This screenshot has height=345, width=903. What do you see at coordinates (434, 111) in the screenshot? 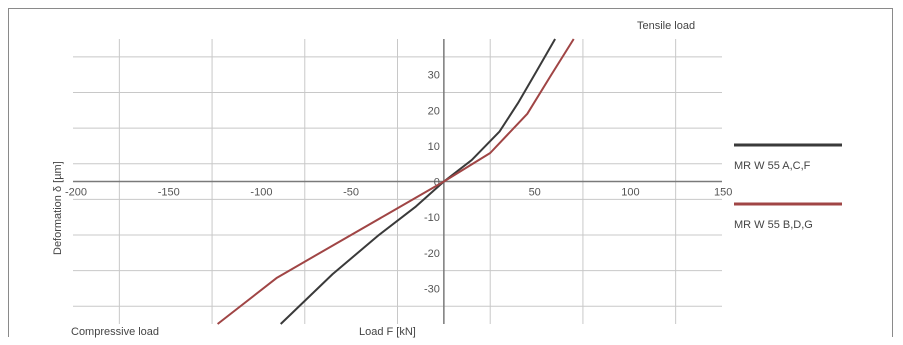
I see `y-tick-label: 20` at bounding box center [434, 111].